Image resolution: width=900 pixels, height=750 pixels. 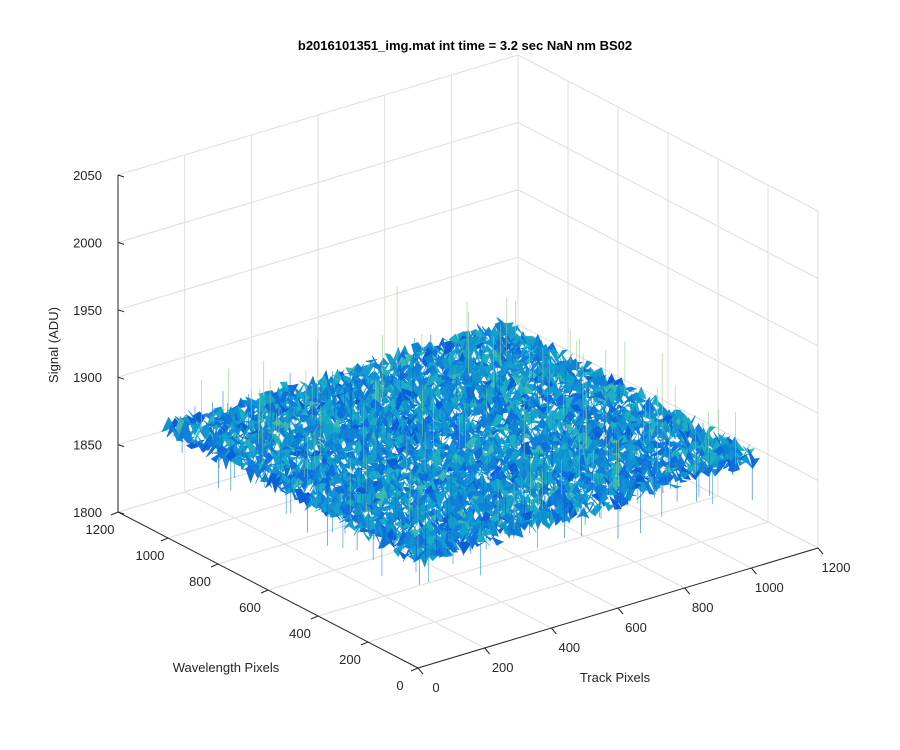 I want to click on x-tick-labels: 0 200 400 600 800 1000 1200, so click(x=641, y=627).